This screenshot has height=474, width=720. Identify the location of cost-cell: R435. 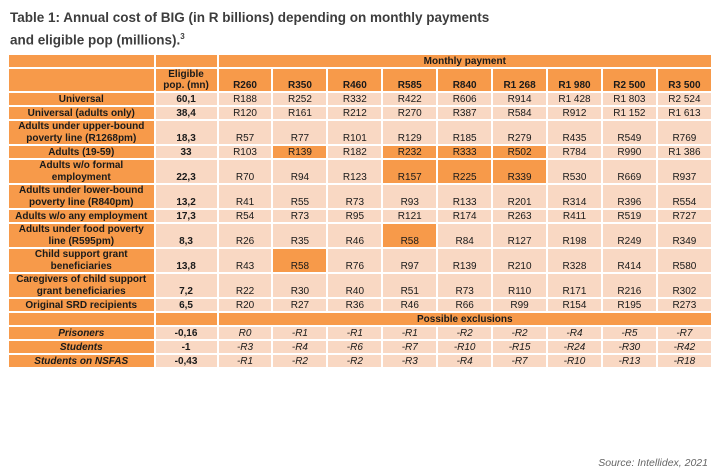
(574, 132).